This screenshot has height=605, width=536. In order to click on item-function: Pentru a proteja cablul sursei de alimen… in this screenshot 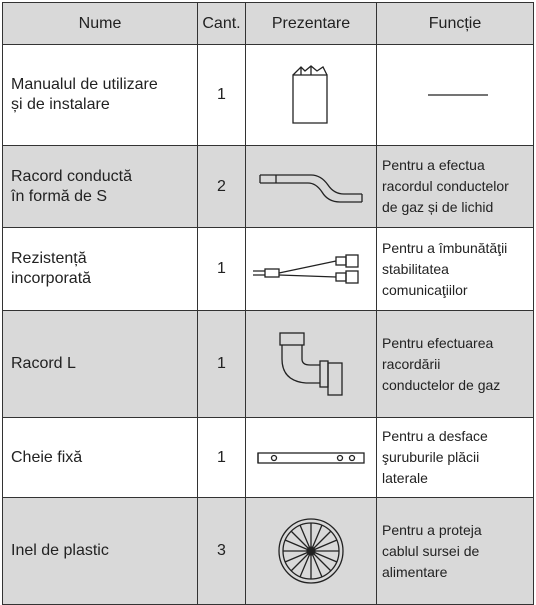, I will do `click(455, 551)`.